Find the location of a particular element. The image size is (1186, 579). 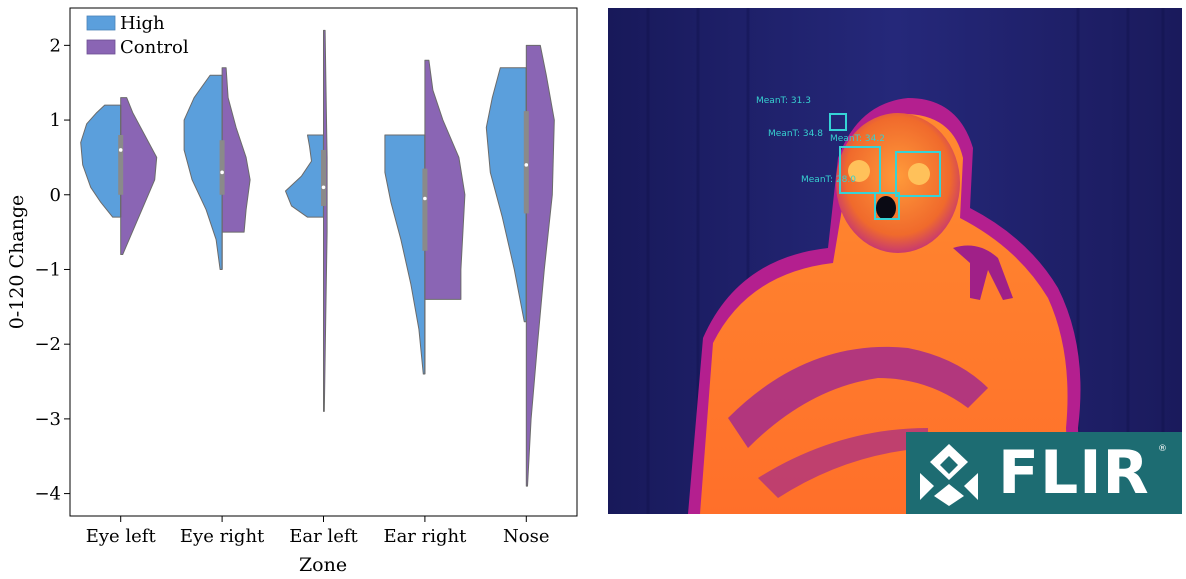

thermal-nose is located at coordinates (886, 208).